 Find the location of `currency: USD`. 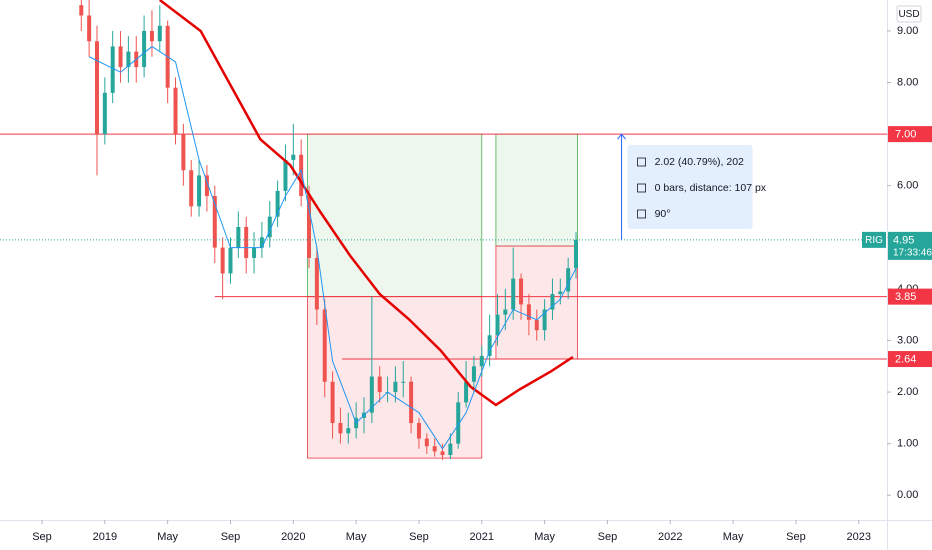

currency: USD is located at coordinates (908, 14).